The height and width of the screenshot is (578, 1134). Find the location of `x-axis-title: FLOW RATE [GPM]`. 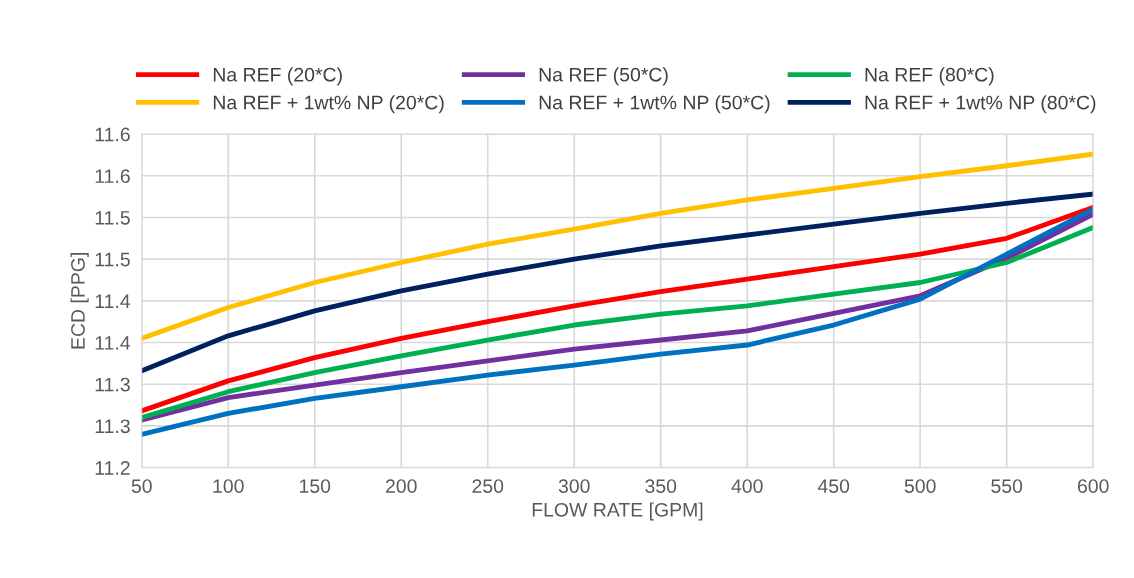

x-axis-title: FLOW RATE [GPM] is located at coordinates (617, 511).